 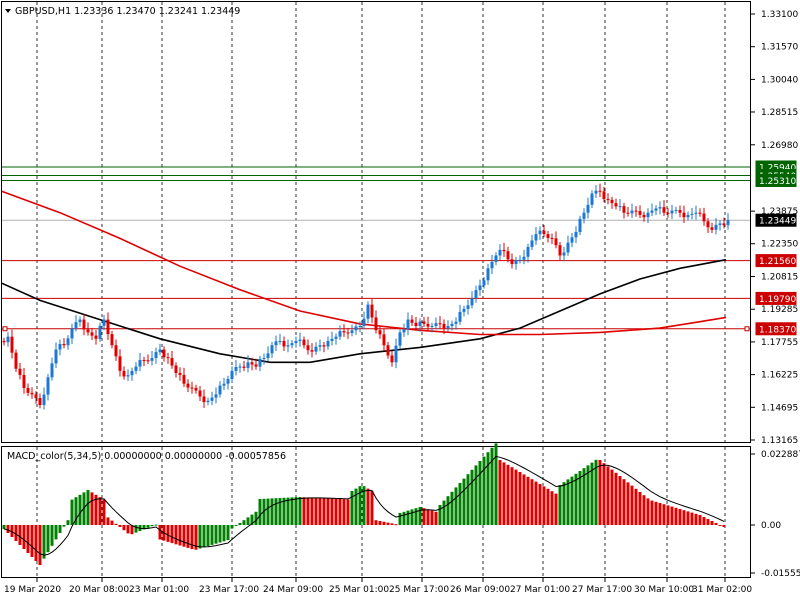 I want to click on time-label: 19 Mar 2020, so click(x=32, y=590).